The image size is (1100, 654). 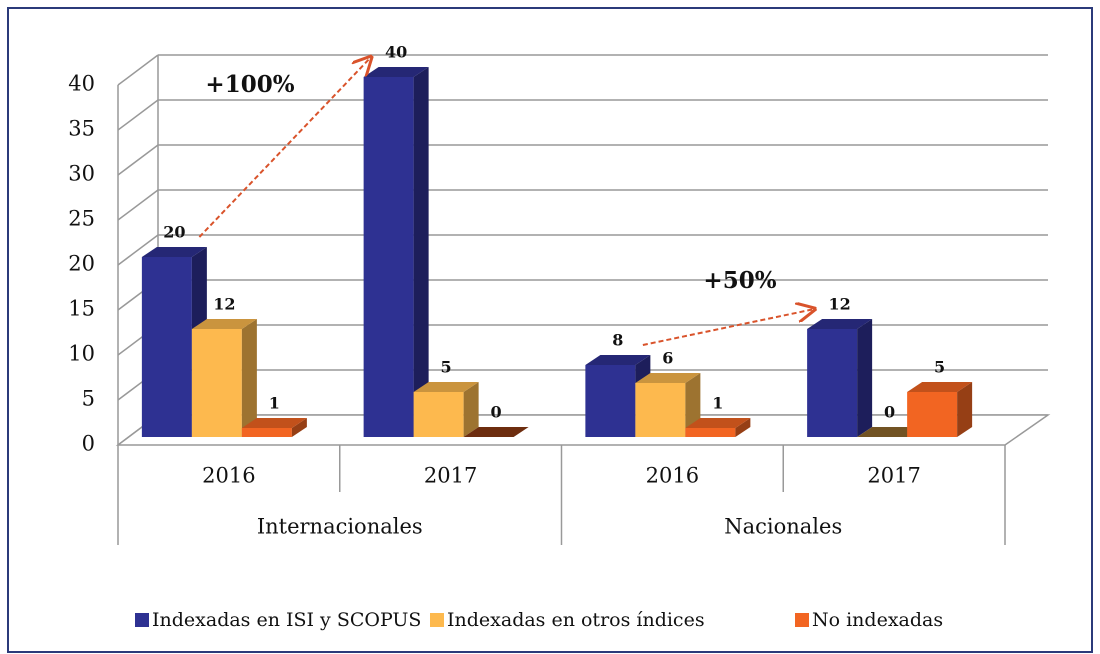 What do you see at coordinates (81, 129) in the screenshot?
I see `y-tick-label: 35` at bounding box center [81, 129].